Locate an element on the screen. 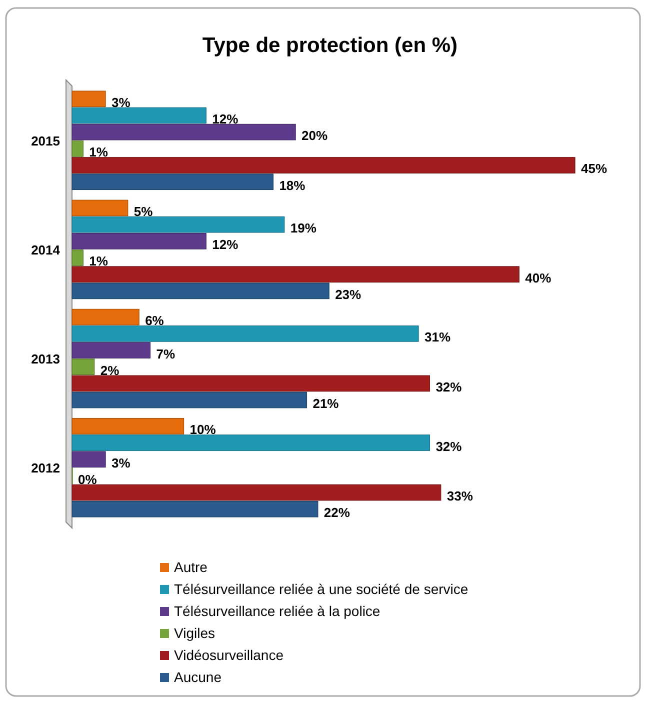 Image resolution: width=648 pixels, height=704 pixels. data-label: 18% is located at coordinates (292, 185).